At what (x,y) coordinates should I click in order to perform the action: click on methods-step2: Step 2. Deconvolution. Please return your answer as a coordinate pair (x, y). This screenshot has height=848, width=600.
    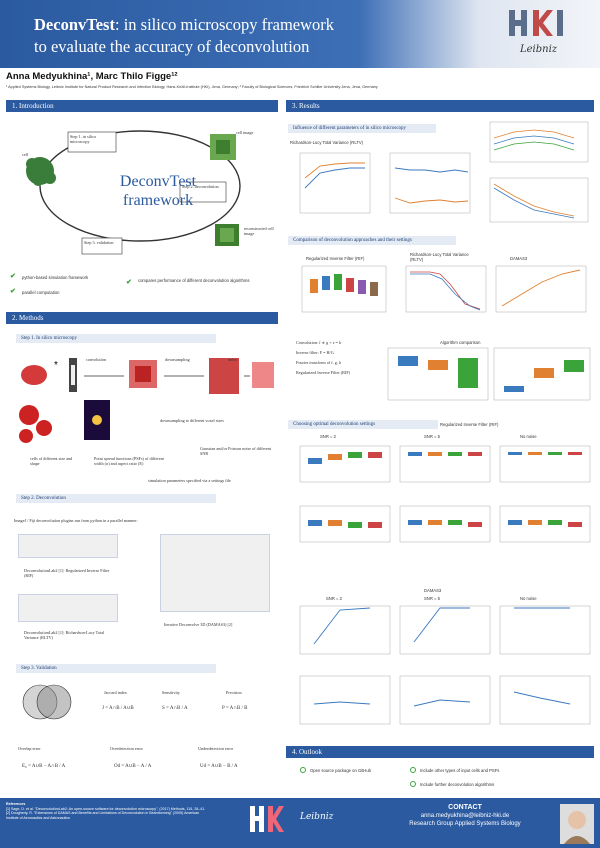
    Looking at the image, I should click on (116, 498).